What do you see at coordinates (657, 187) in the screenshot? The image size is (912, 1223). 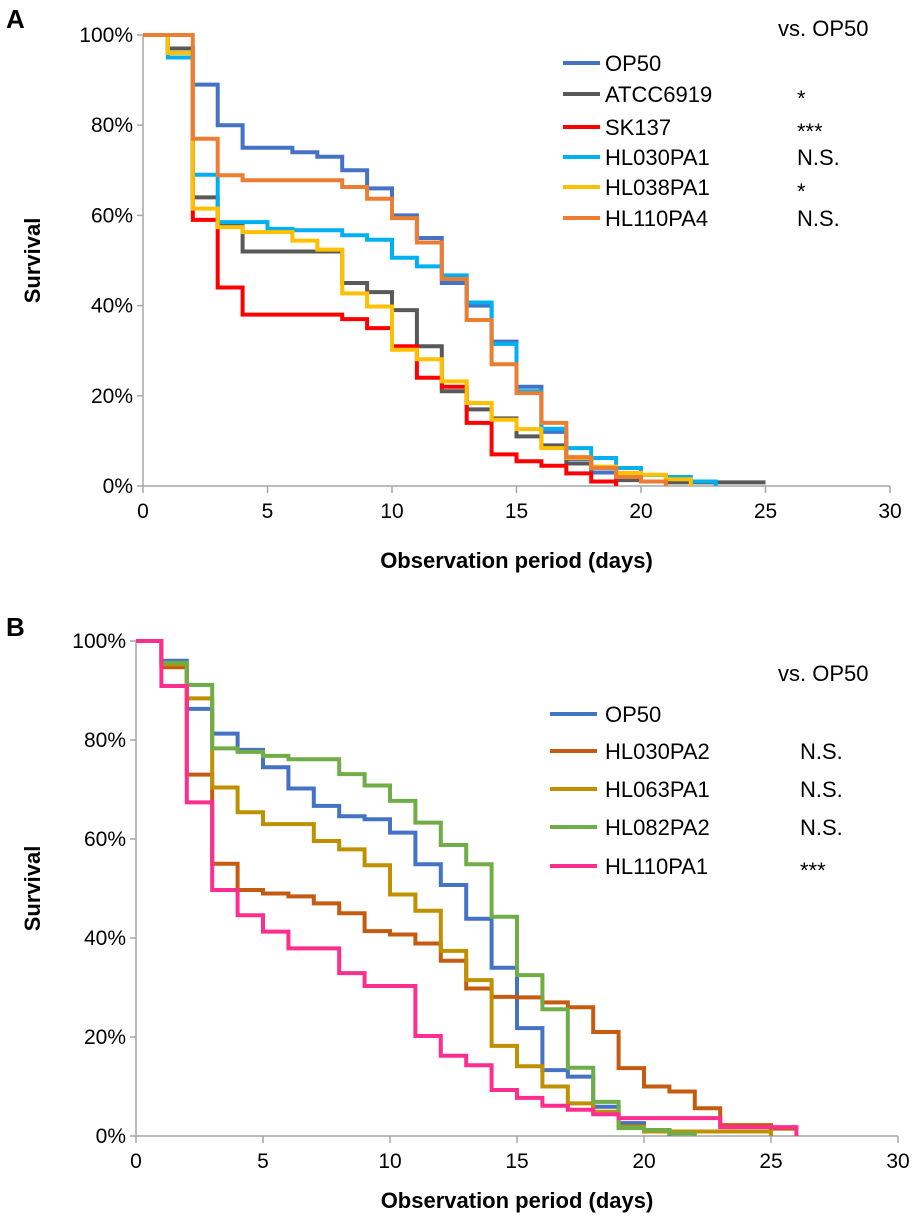 I see `legend-label: HL038PA1` at bounding box center [657, 187].